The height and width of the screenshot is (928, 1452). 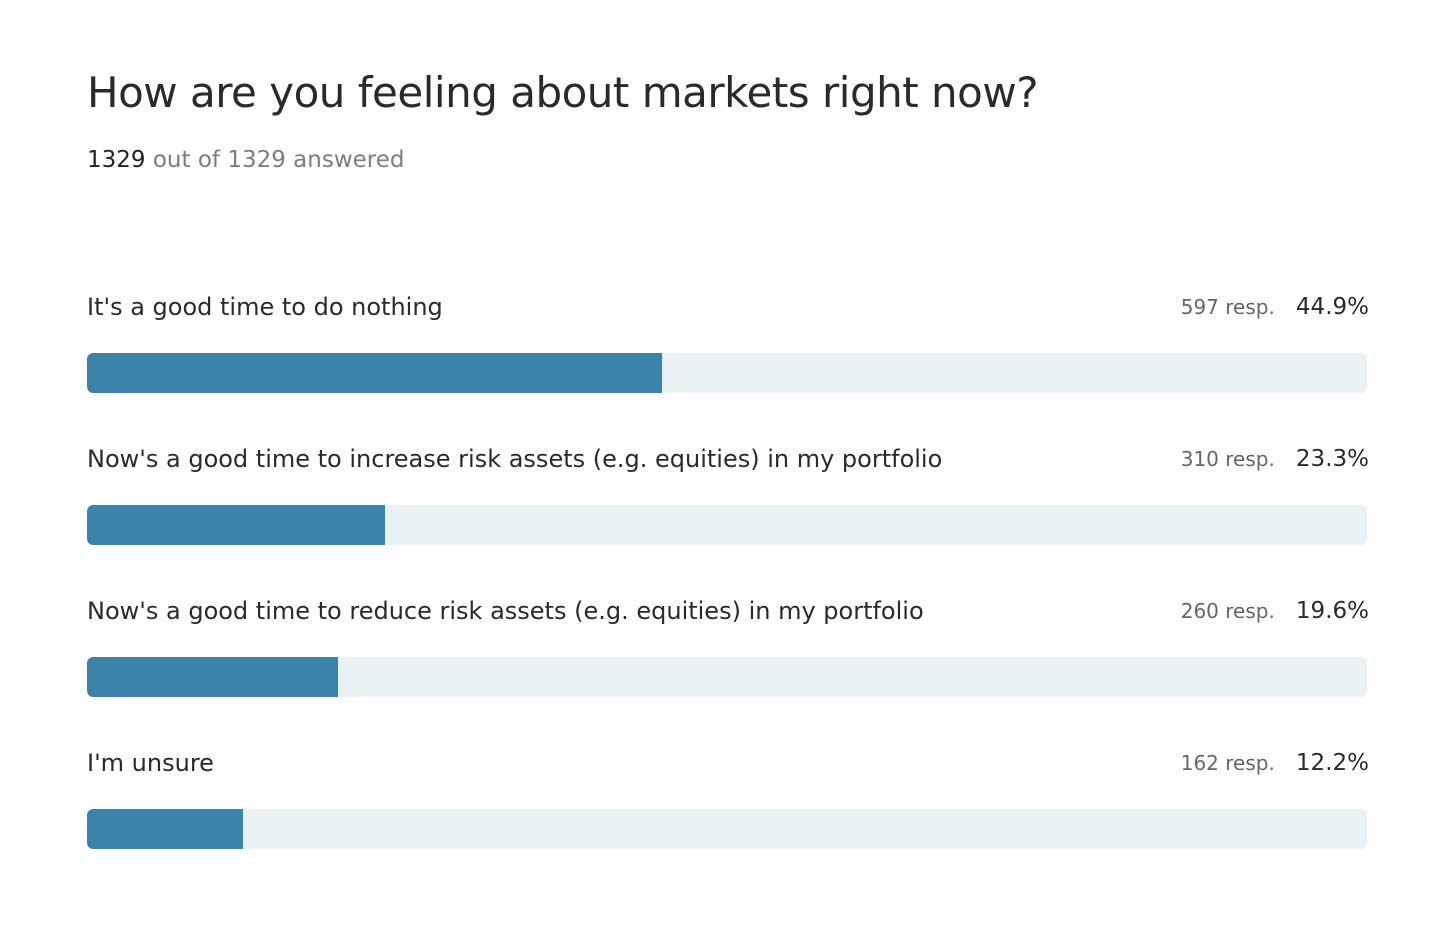 I want to click on answered-summary: 1329 out of 1329 answered, so click(x=245, y=160).